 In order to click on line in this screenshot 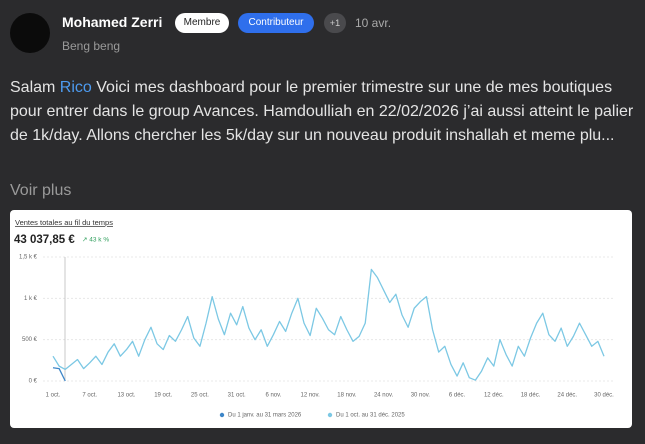, I will do `click(59, 374)`.